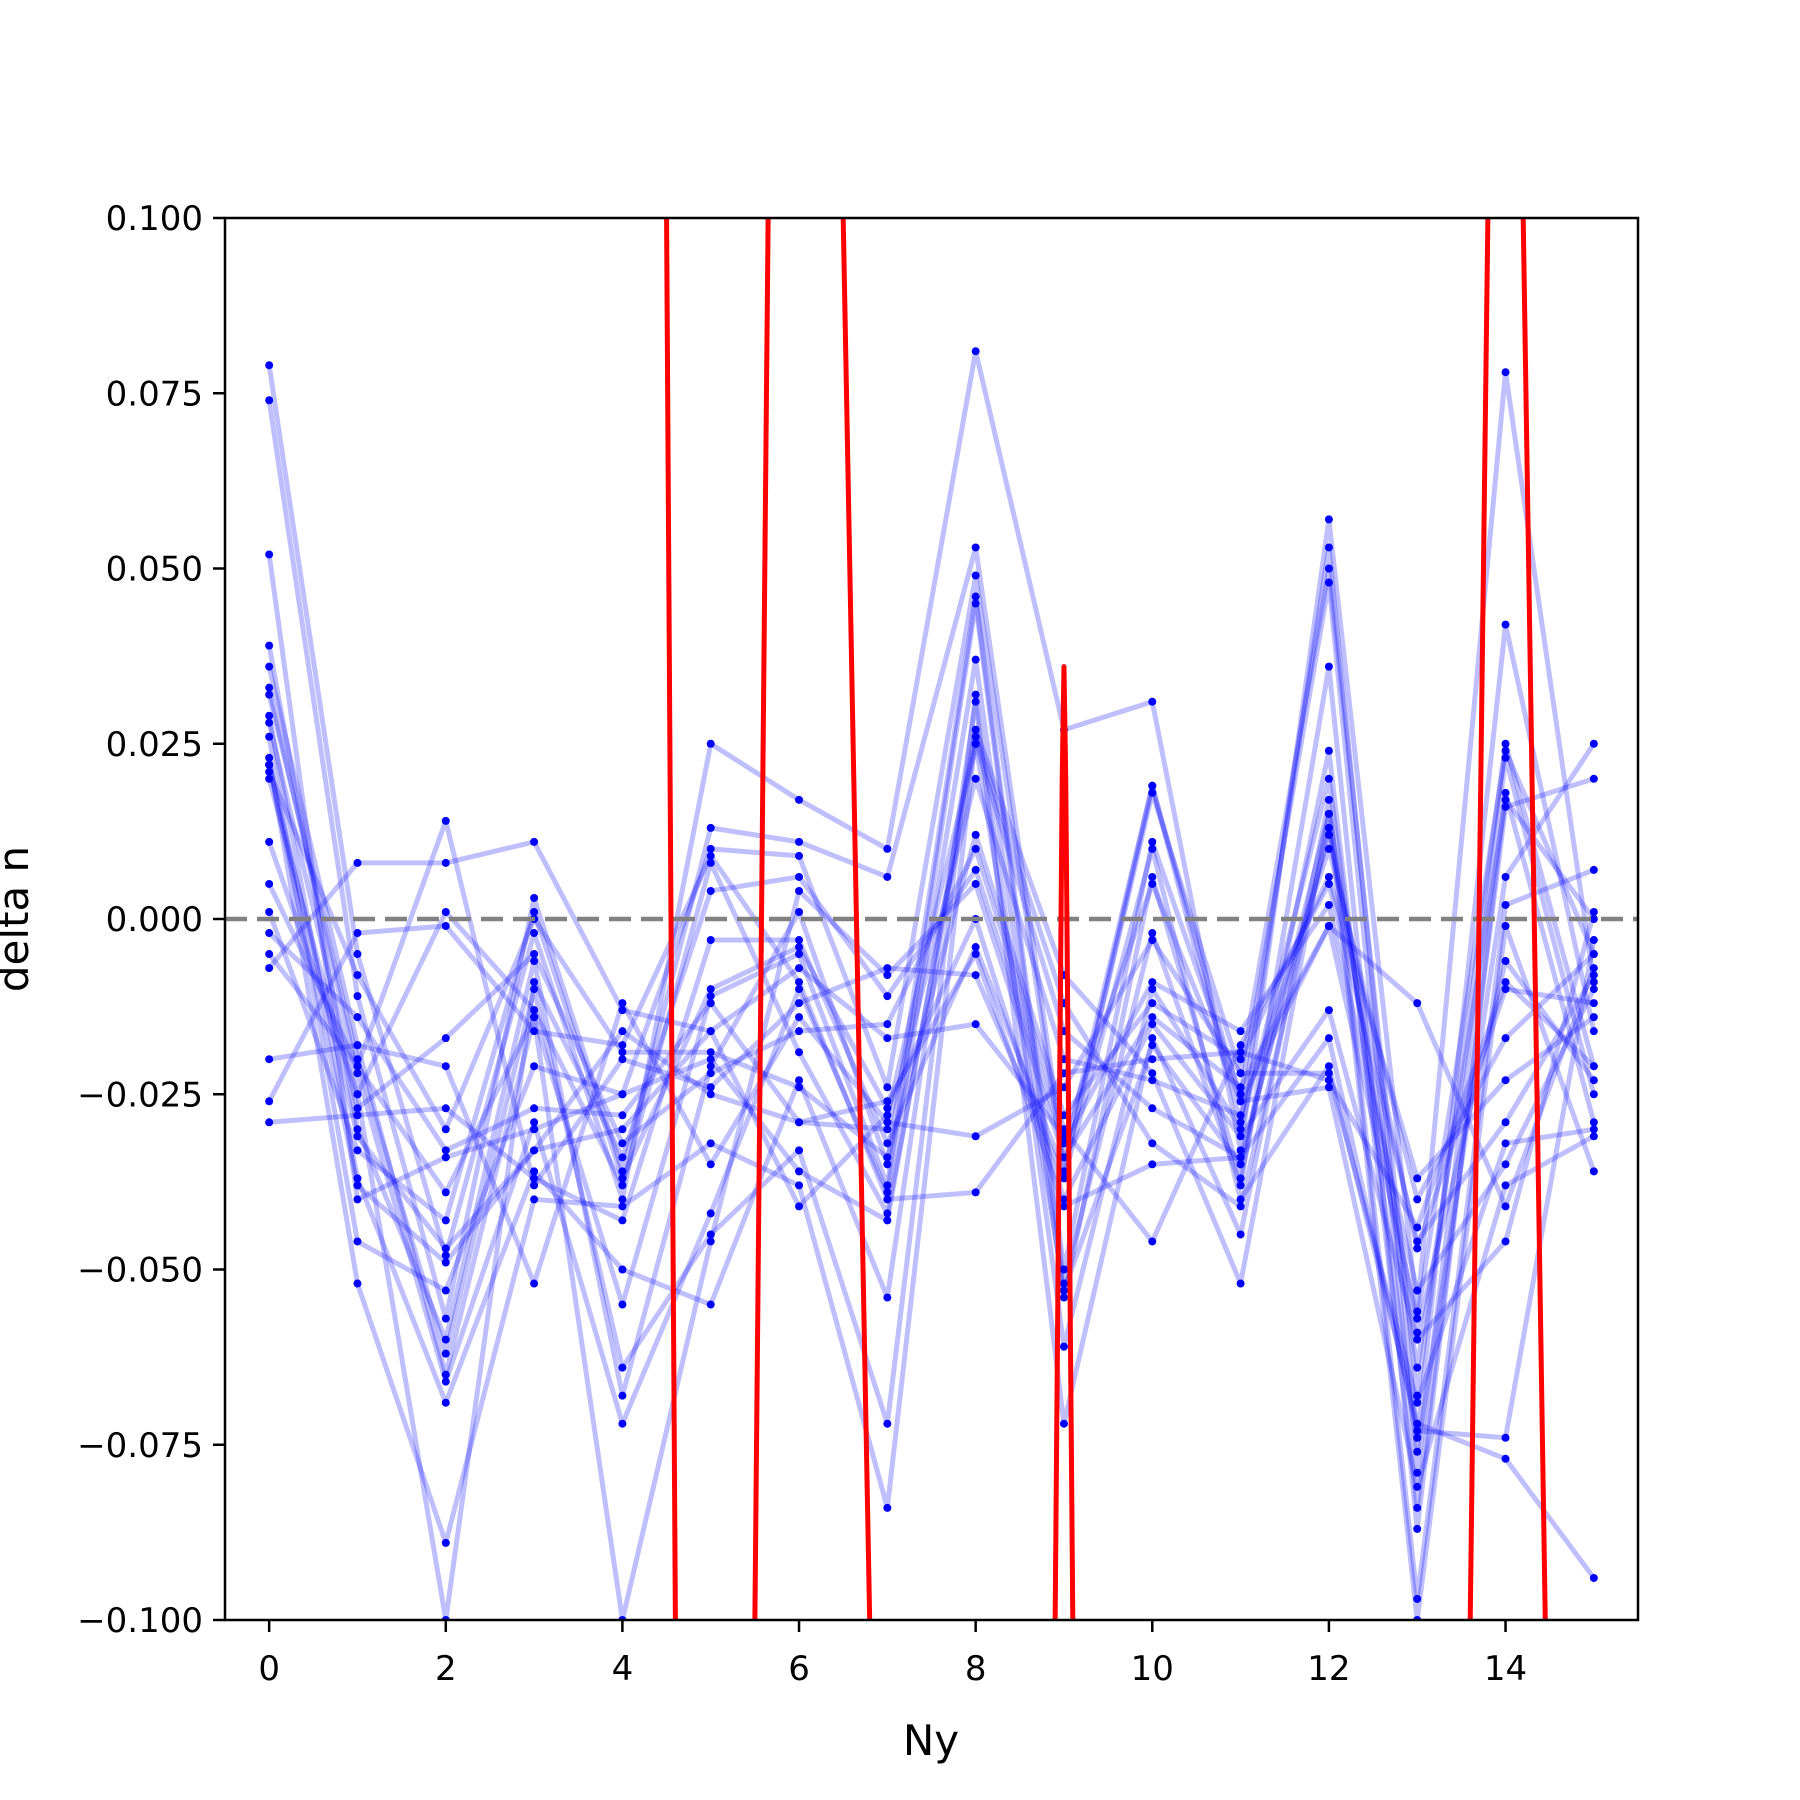 The height and width of the screenshot is (1800, 1800). I want to click on y-tick-label: −0.100, so click(140, 1621).